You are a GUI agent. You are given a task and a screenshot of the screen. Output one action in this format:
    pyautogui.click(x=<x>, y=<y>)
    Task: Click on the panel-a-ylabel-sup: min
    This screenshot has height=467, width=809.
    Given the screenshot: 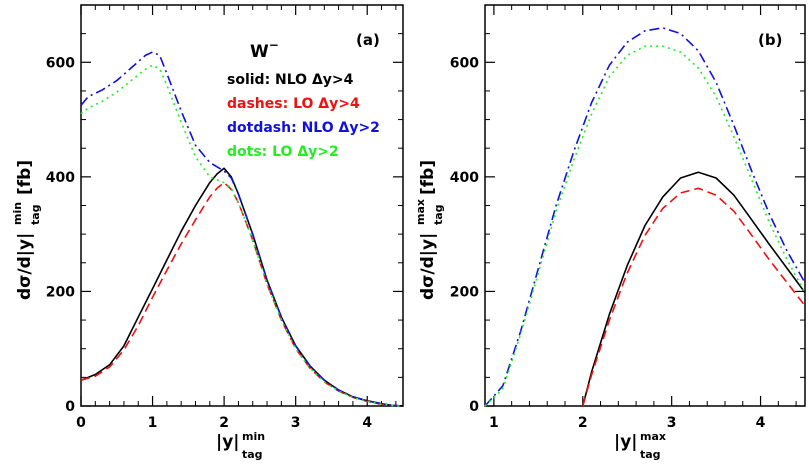 What is the action you would take?
    pyautogui.click(x=17, y=213)
    